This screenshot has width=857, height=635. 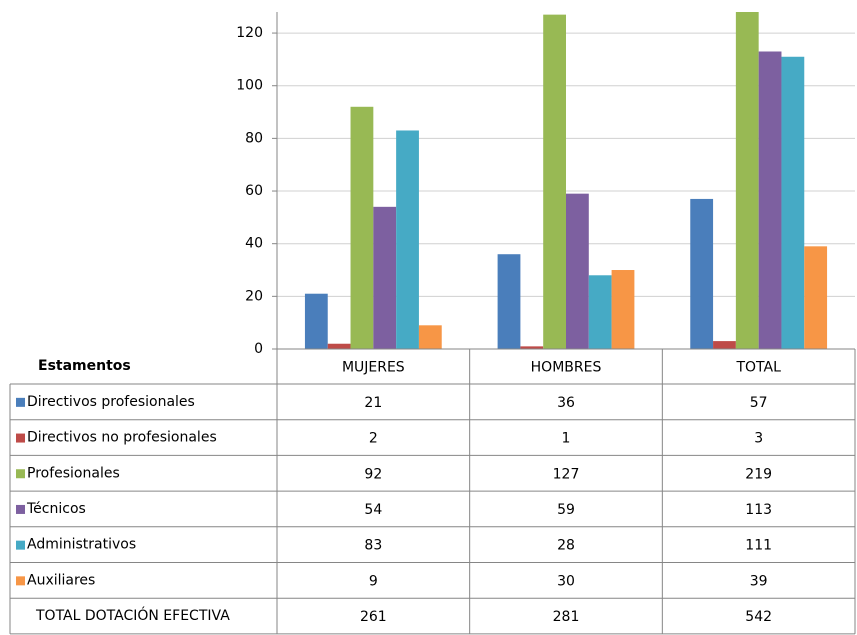 What do you see at coordinates (758, 474) in the screenshot?
I see `table-cell: 219` at bounding box center [758, 474].